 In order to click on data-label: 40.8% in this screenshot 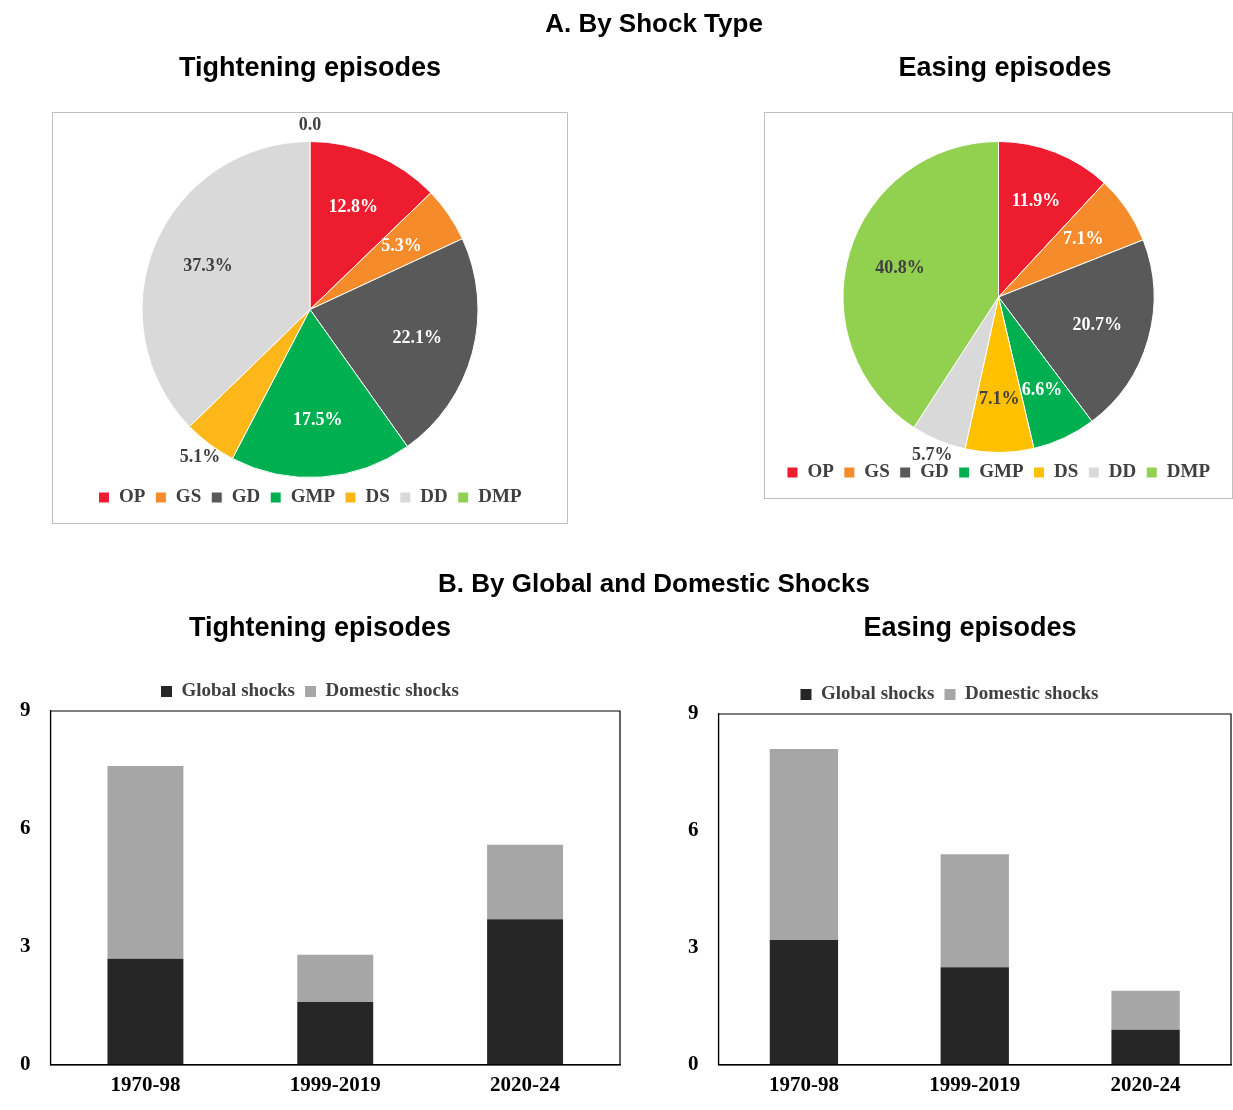, I will do `click(900, 266)`.